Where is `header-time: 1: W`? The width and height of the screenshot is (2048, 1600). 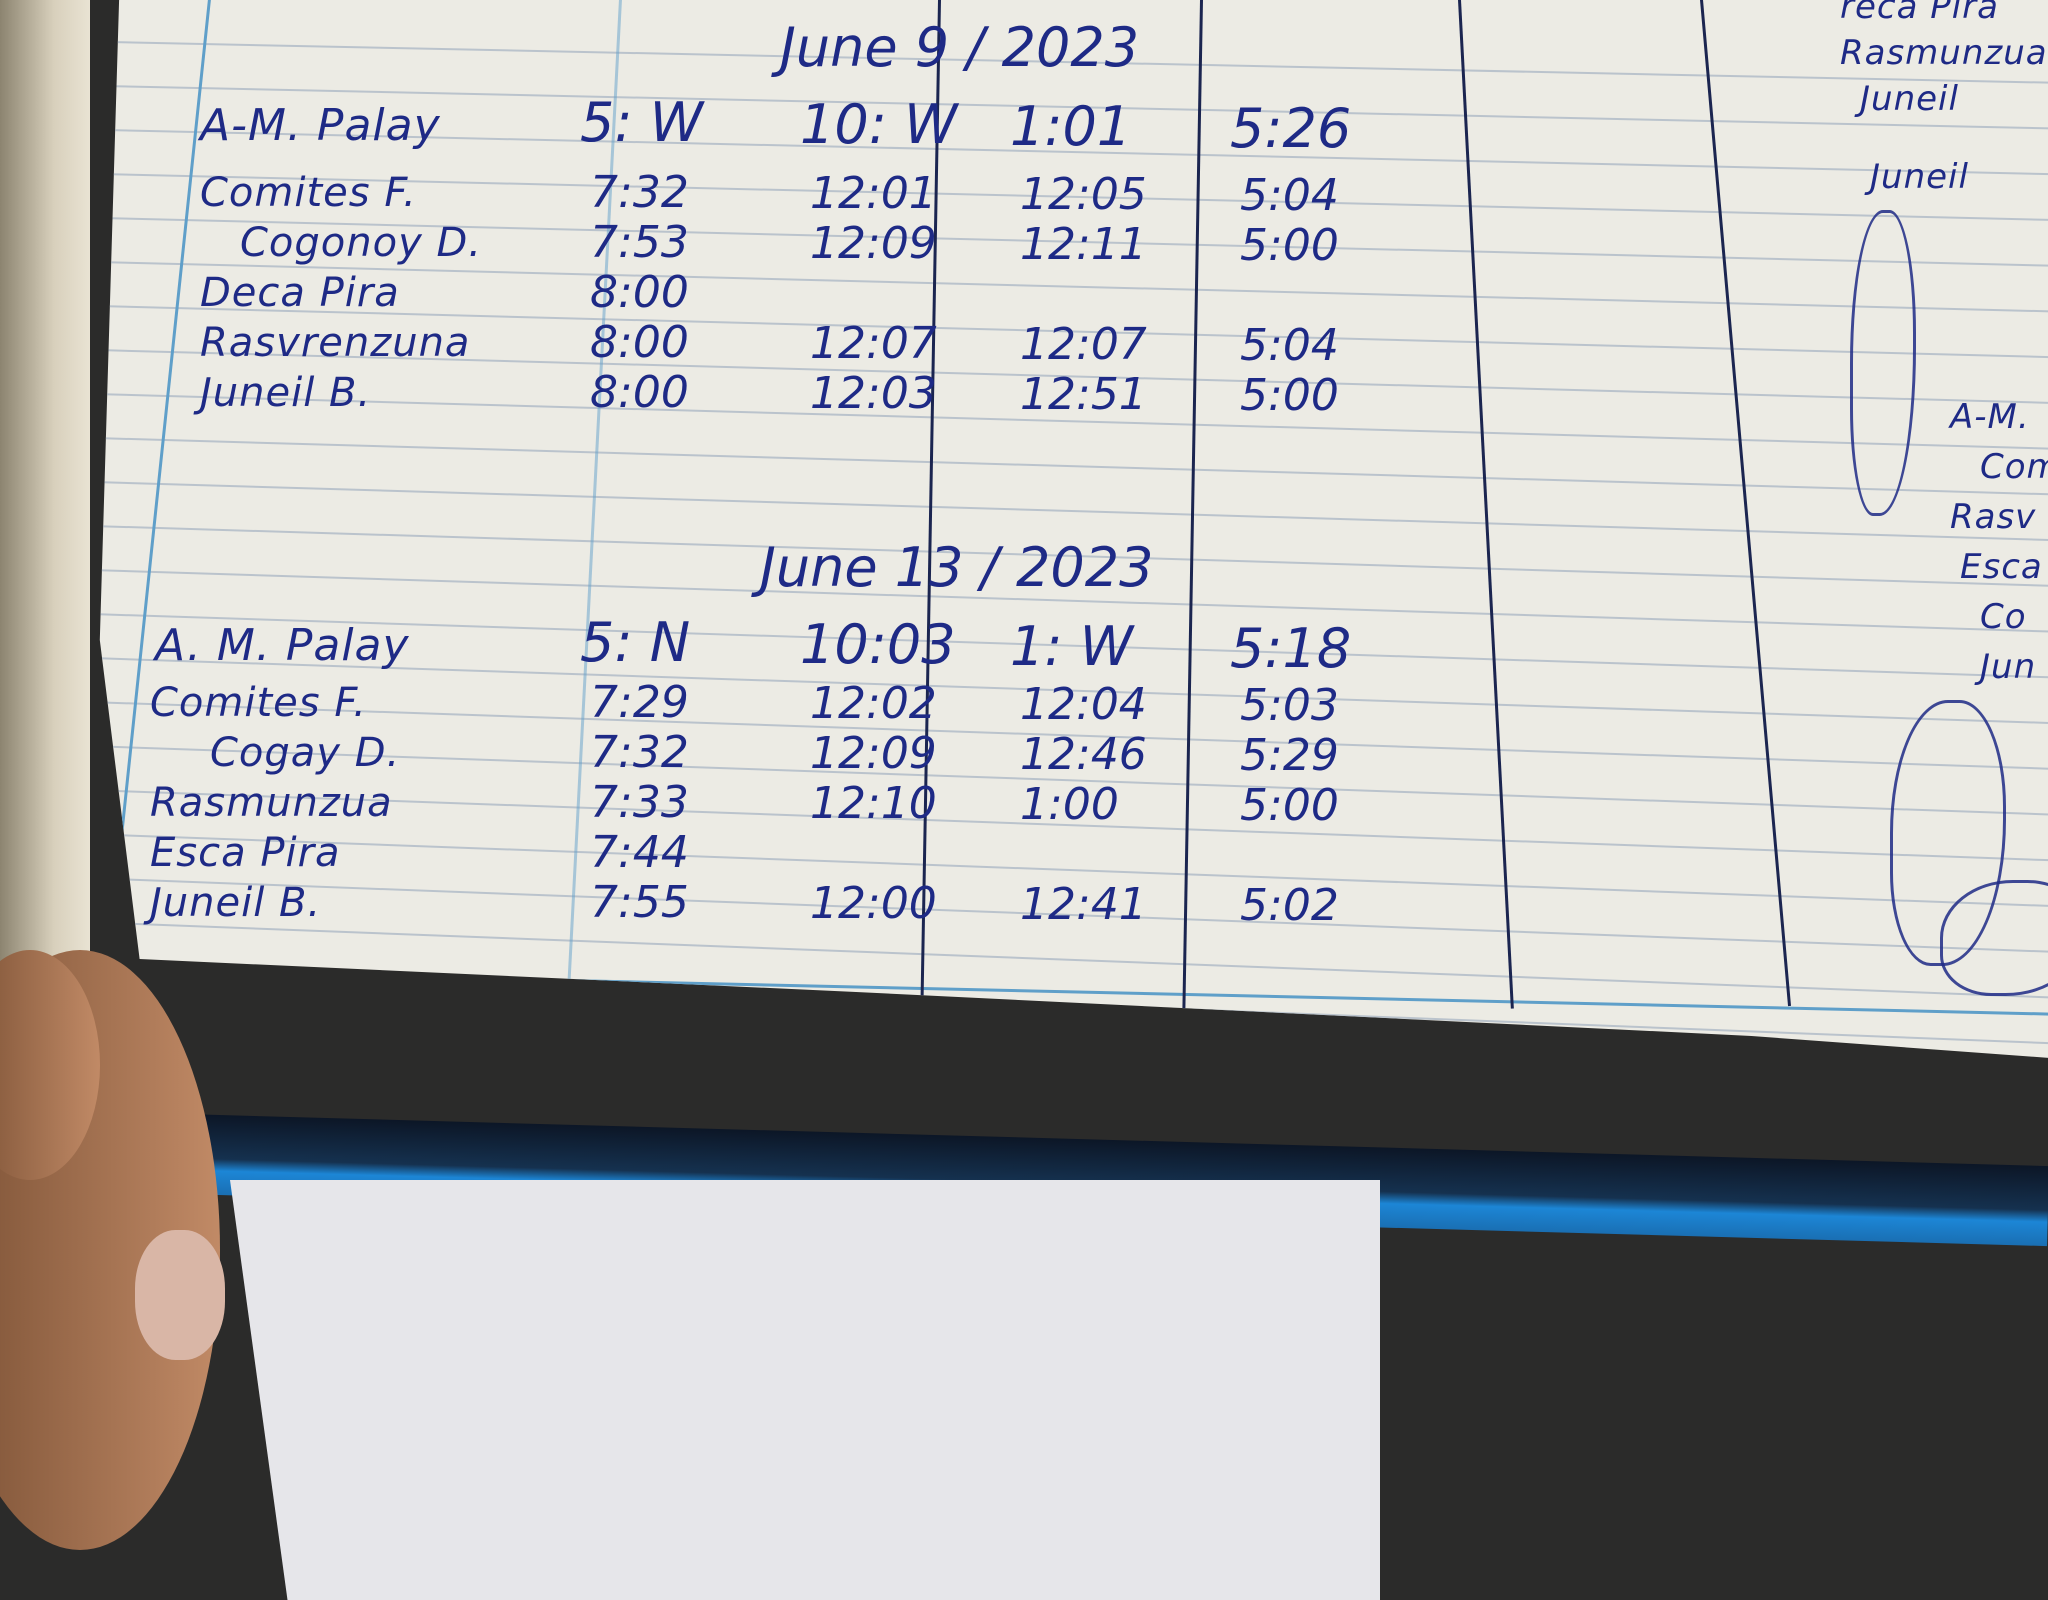
header-time: 1: W is located at coordinates (1072, 646).